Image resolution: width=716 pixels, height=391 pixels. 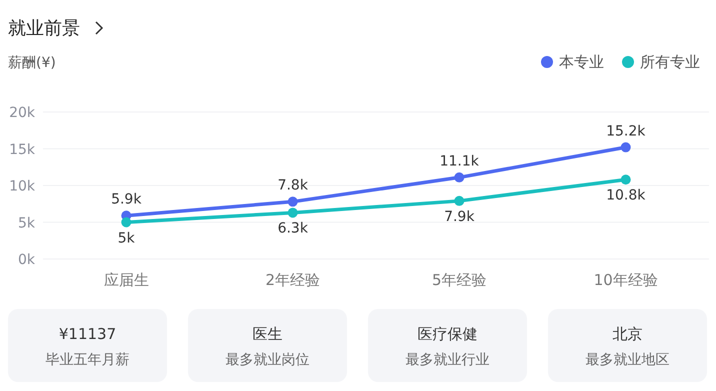 What do you see at coordinates (670, 62) in the screenshot?
I see `legend-label: 所有专业` at bounding box center [670, 62].